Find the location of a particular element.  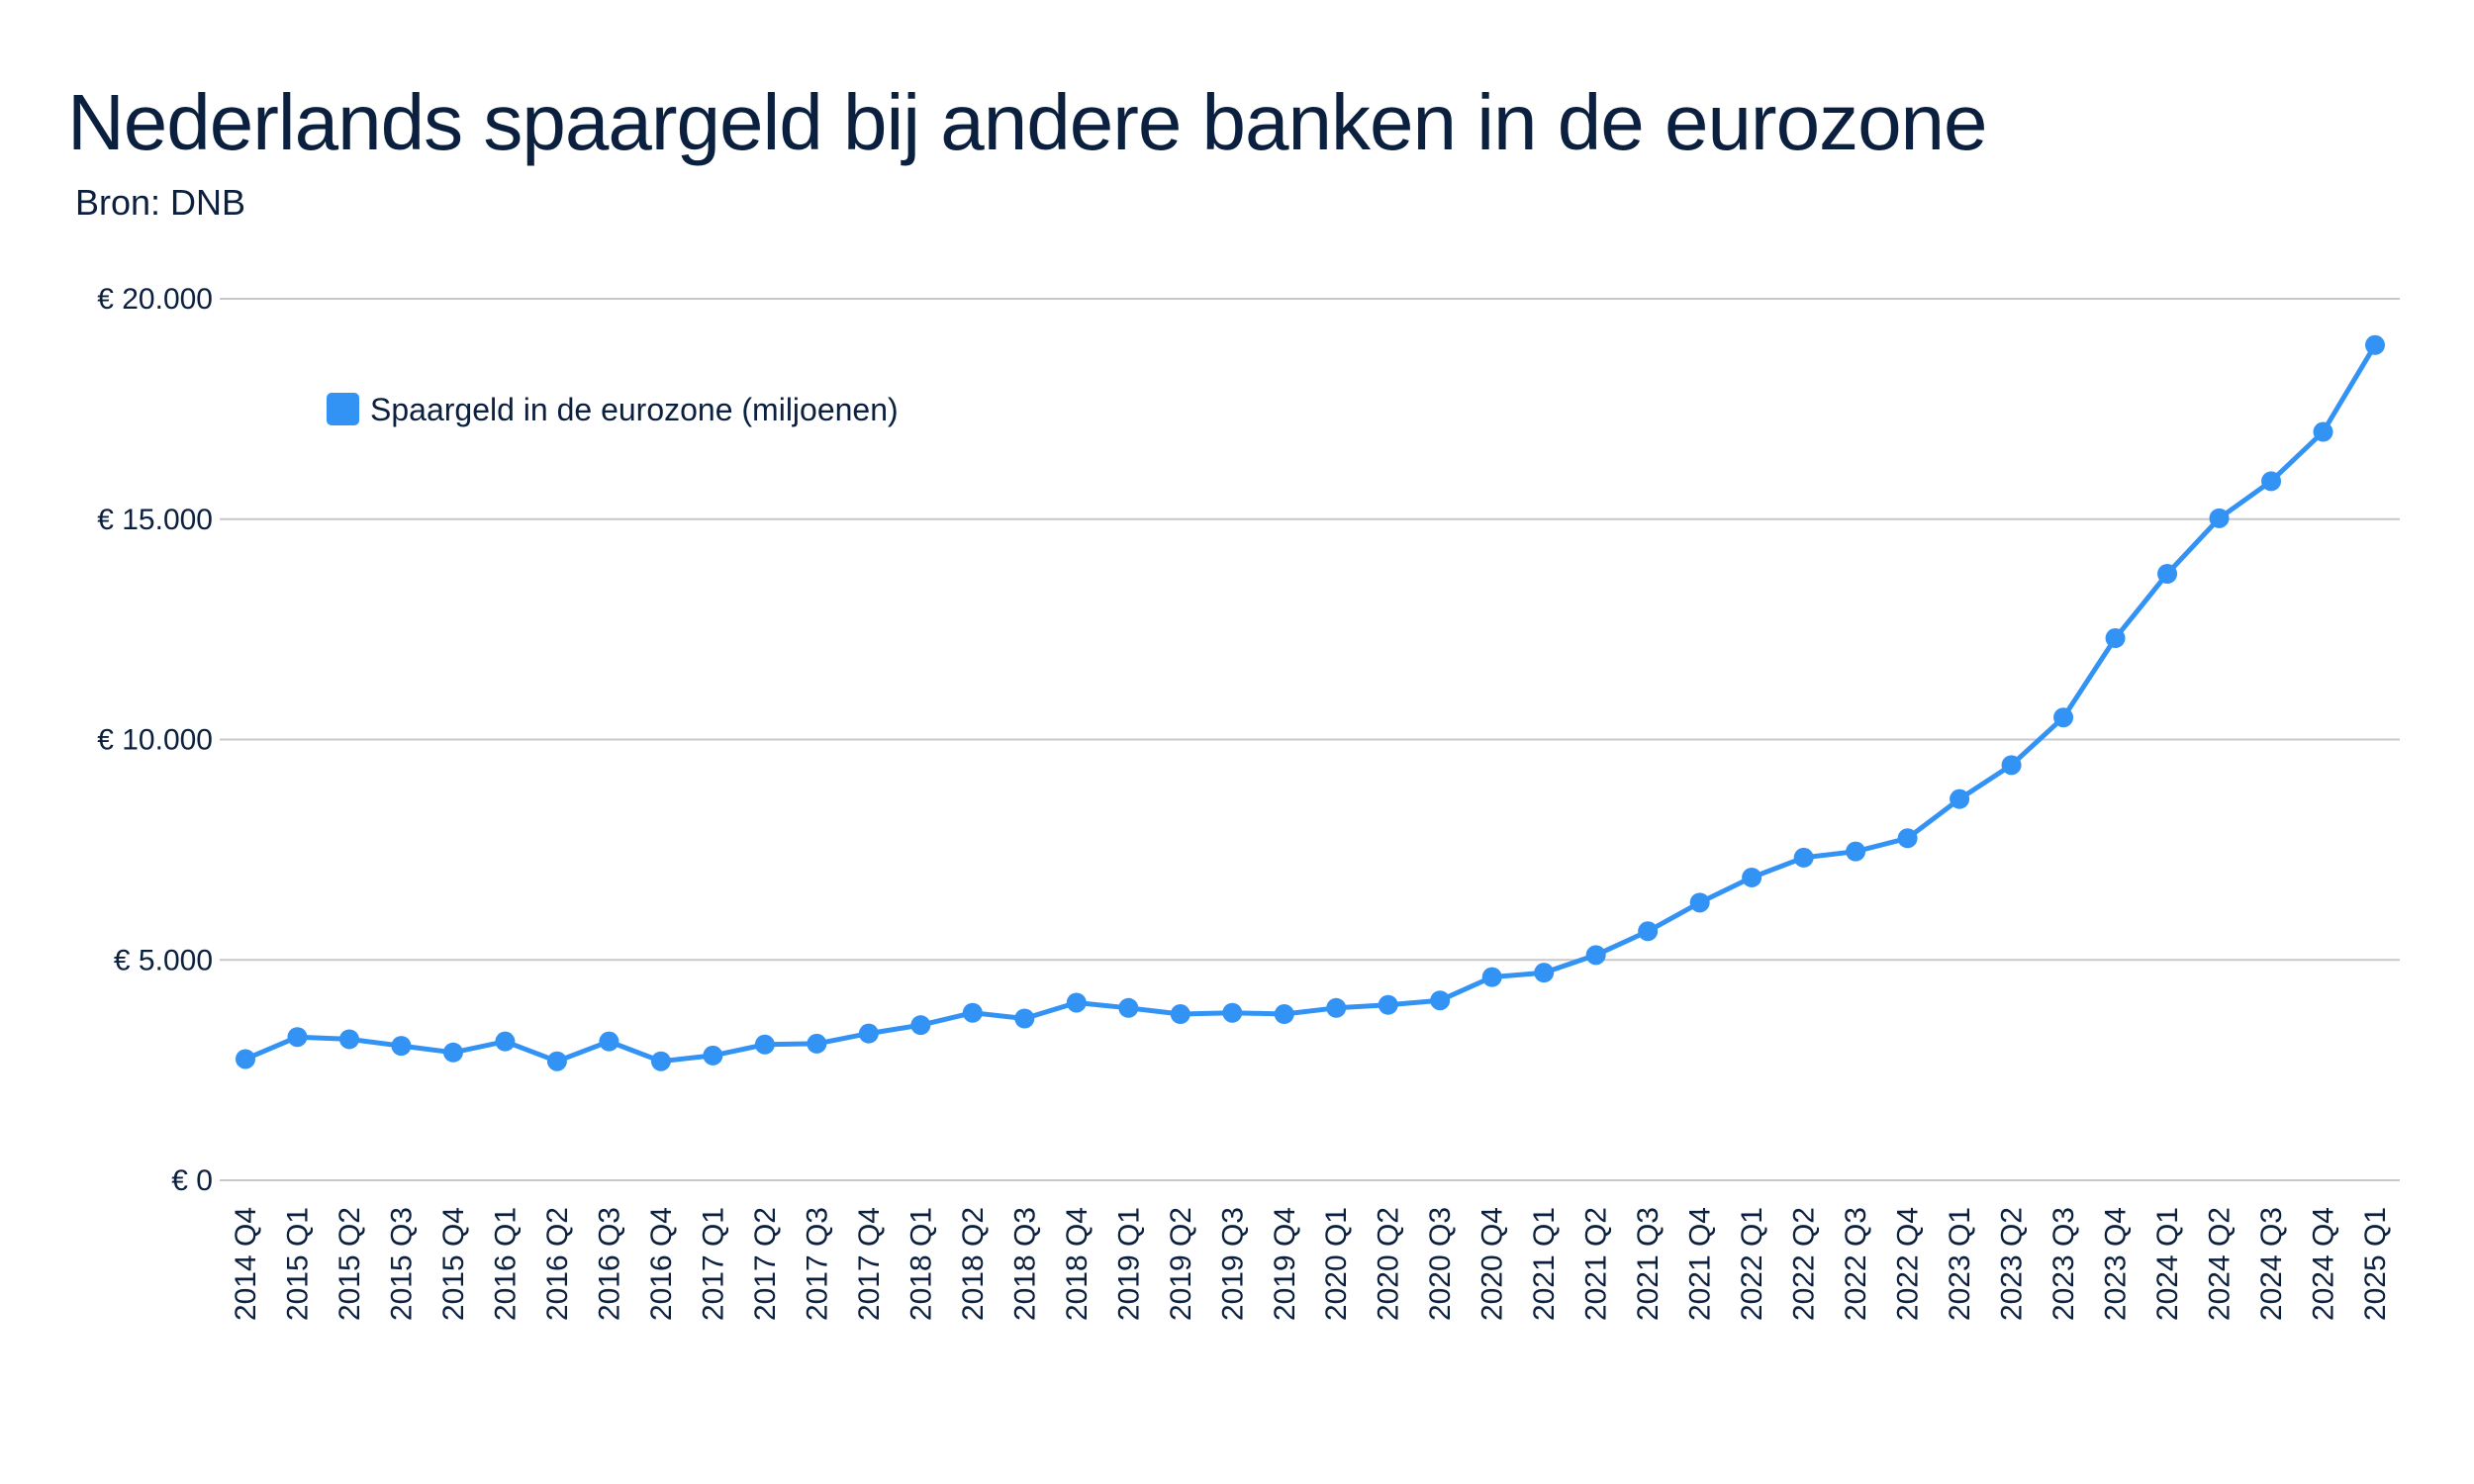

x-tick-label: 2016 Q4 is located at coordinates (662, 1264).